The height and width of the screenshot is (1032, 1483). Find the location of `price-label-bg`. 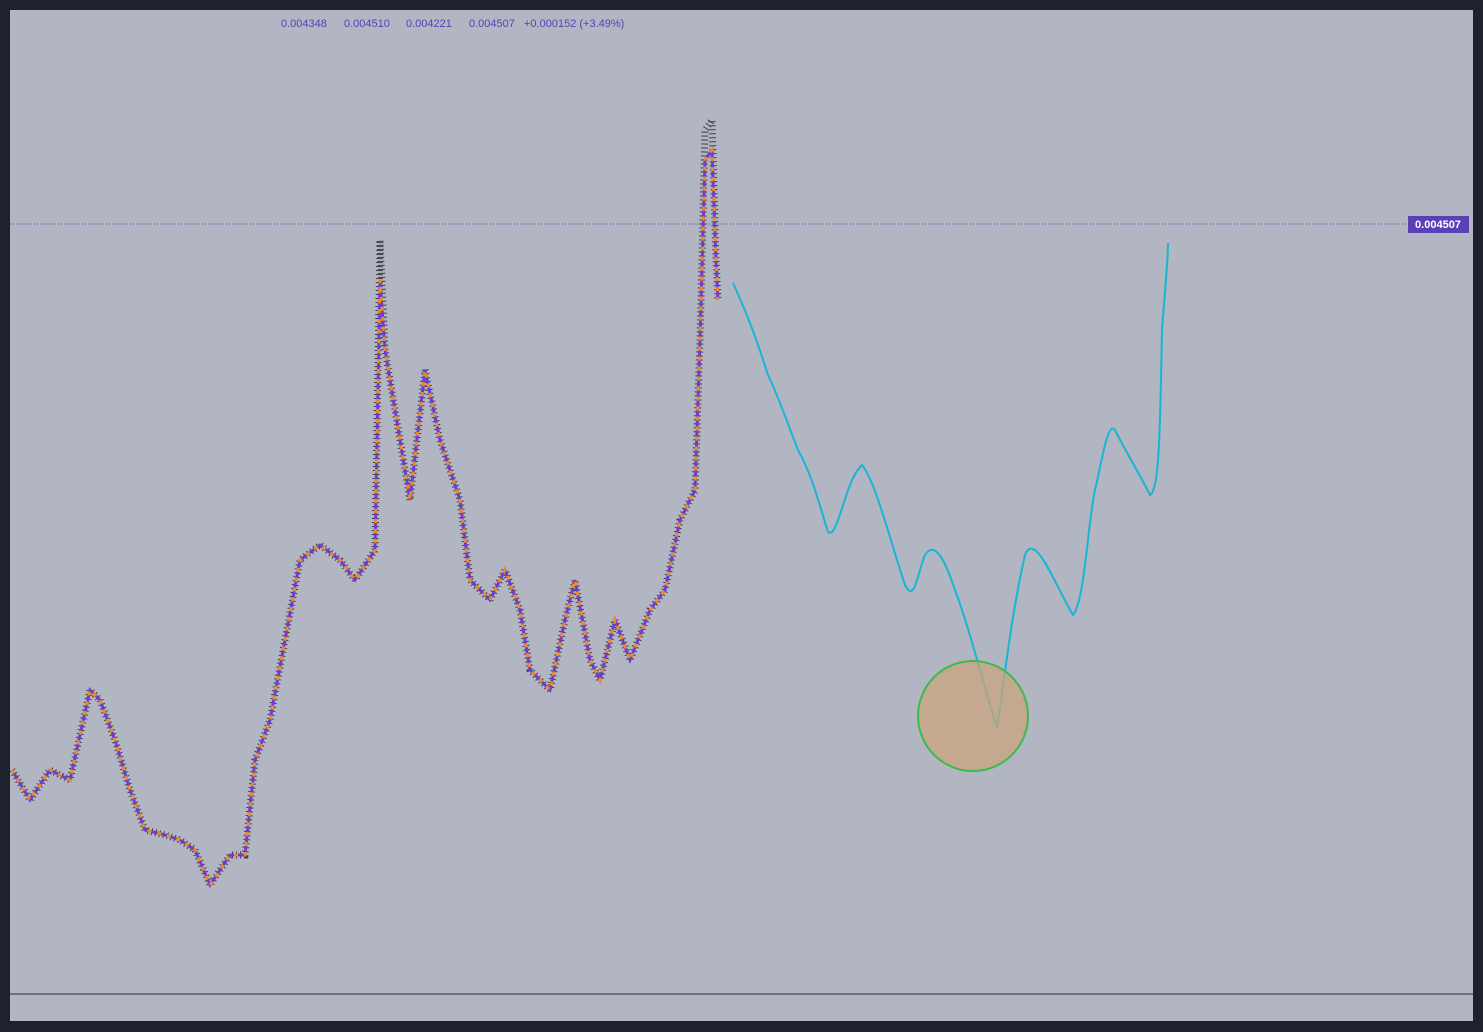

price-label-bg is located at coordinates (1438, 224).